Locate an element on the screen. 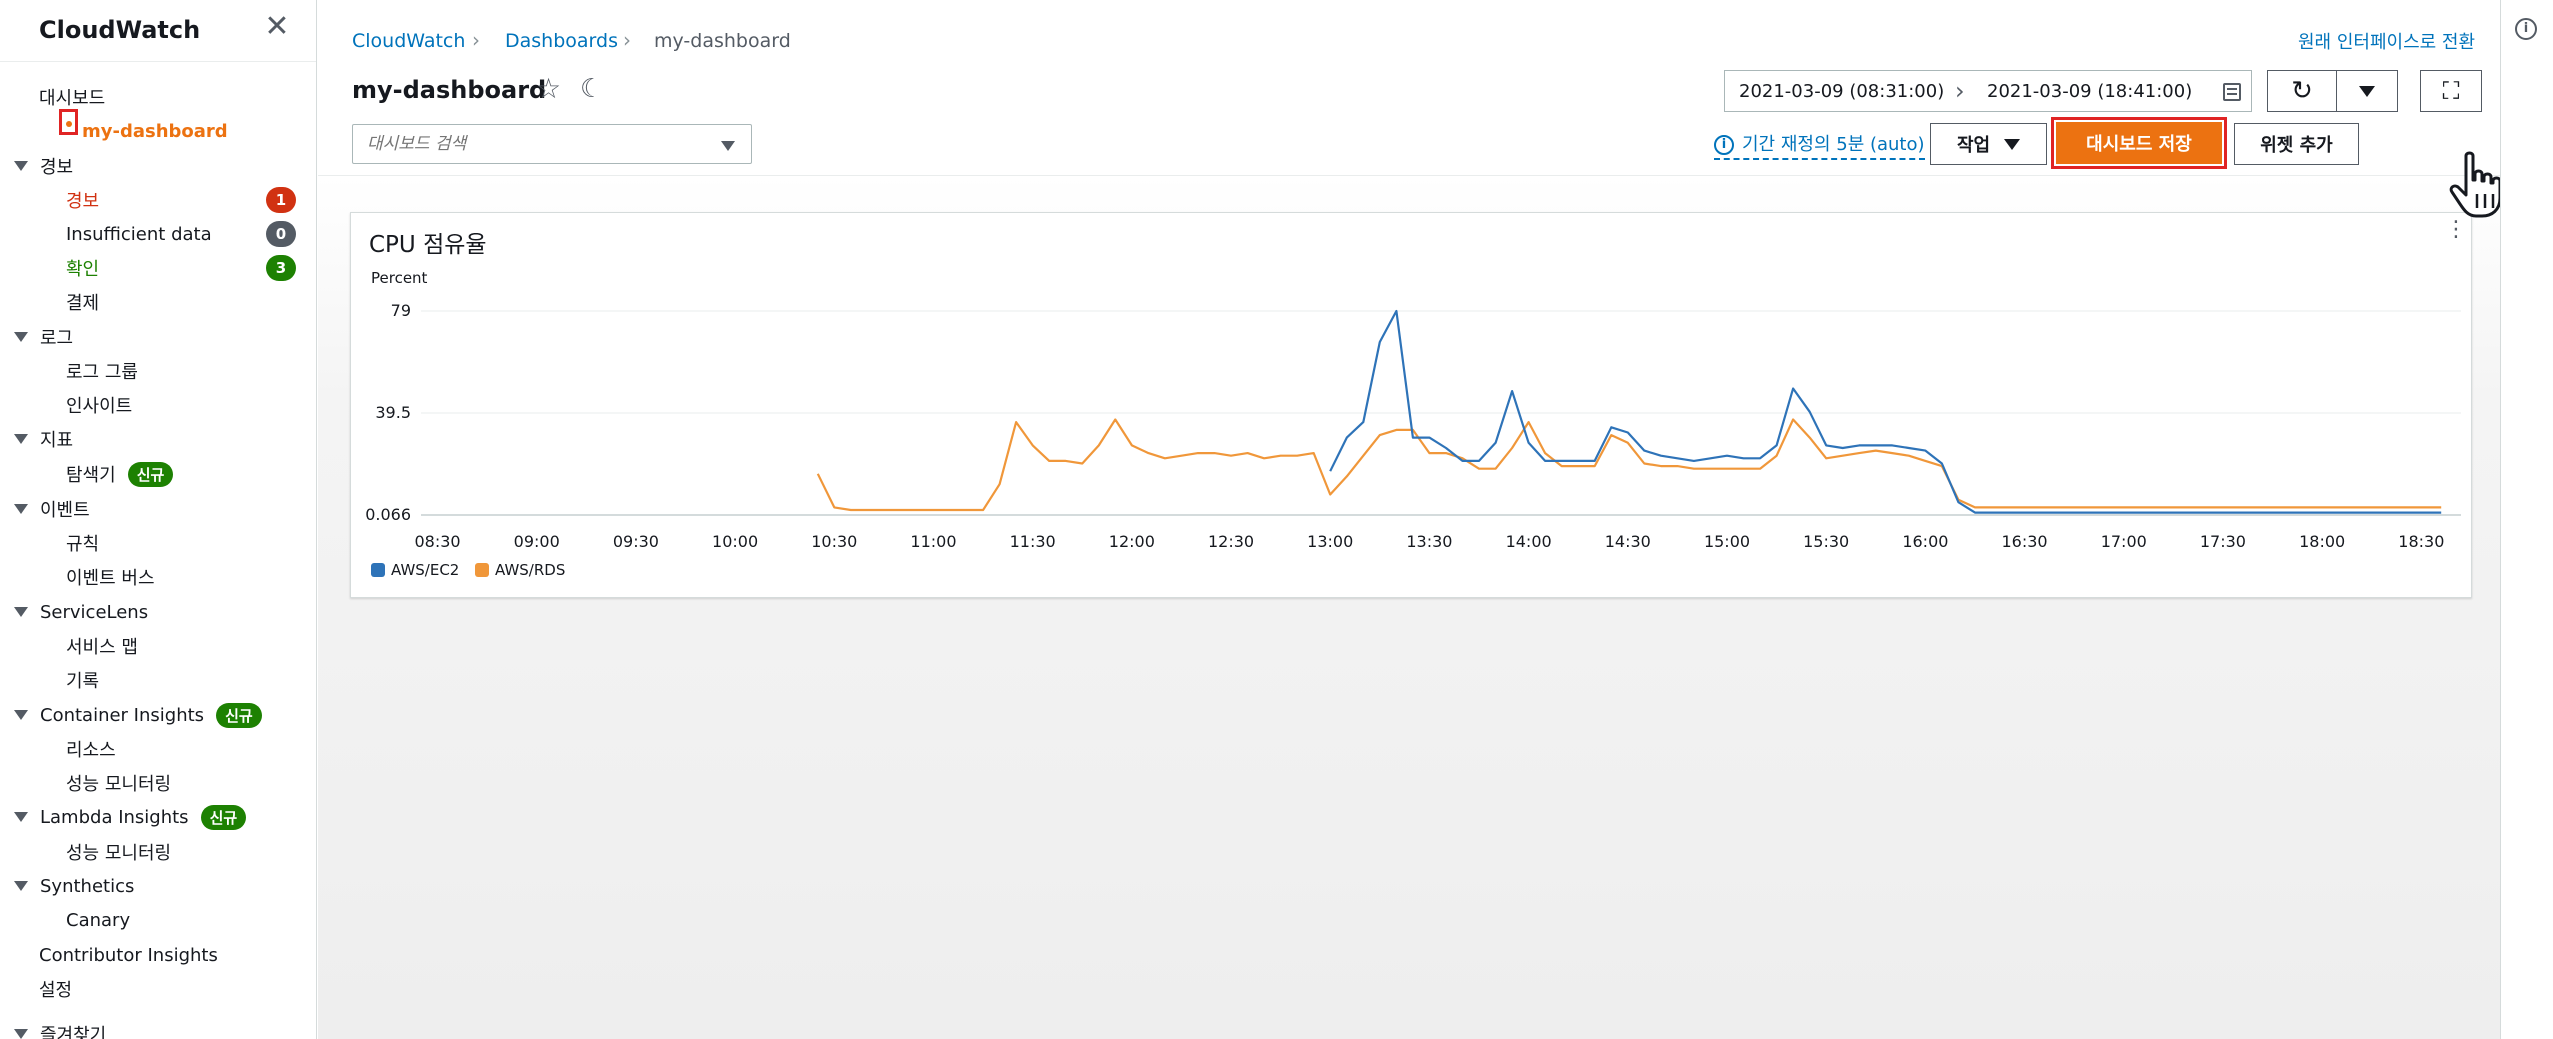  x-tick-label: 14:30 is located at coordinates (1628, 541).